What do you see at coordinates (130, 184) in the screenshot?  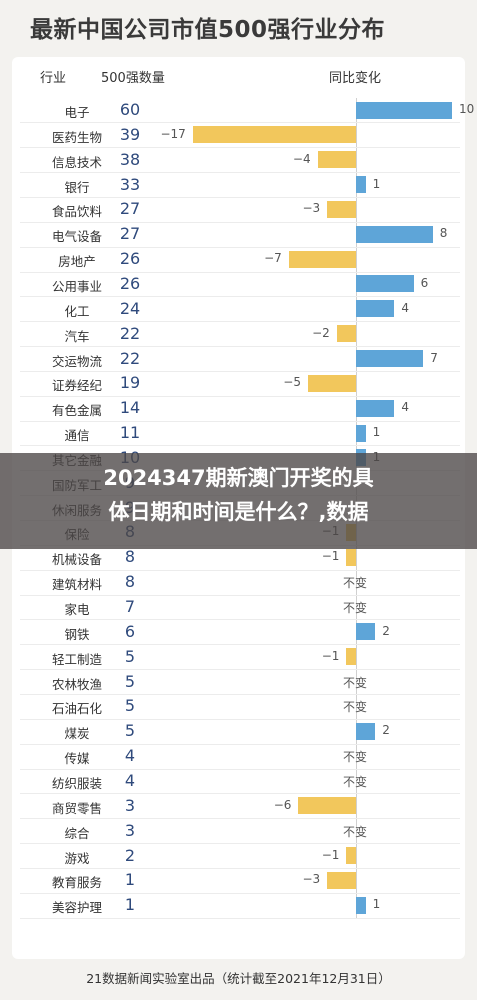 I see `count-value: 33` at bounding box center [130, 184].